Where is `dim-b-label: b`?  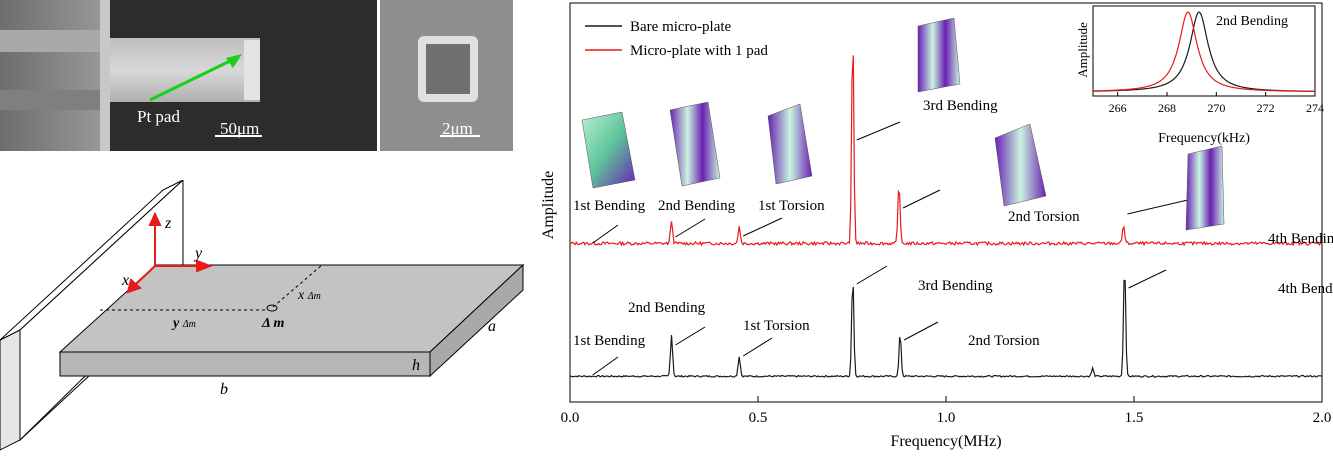
dim-b-label: b is located at coordinates (224, 389).